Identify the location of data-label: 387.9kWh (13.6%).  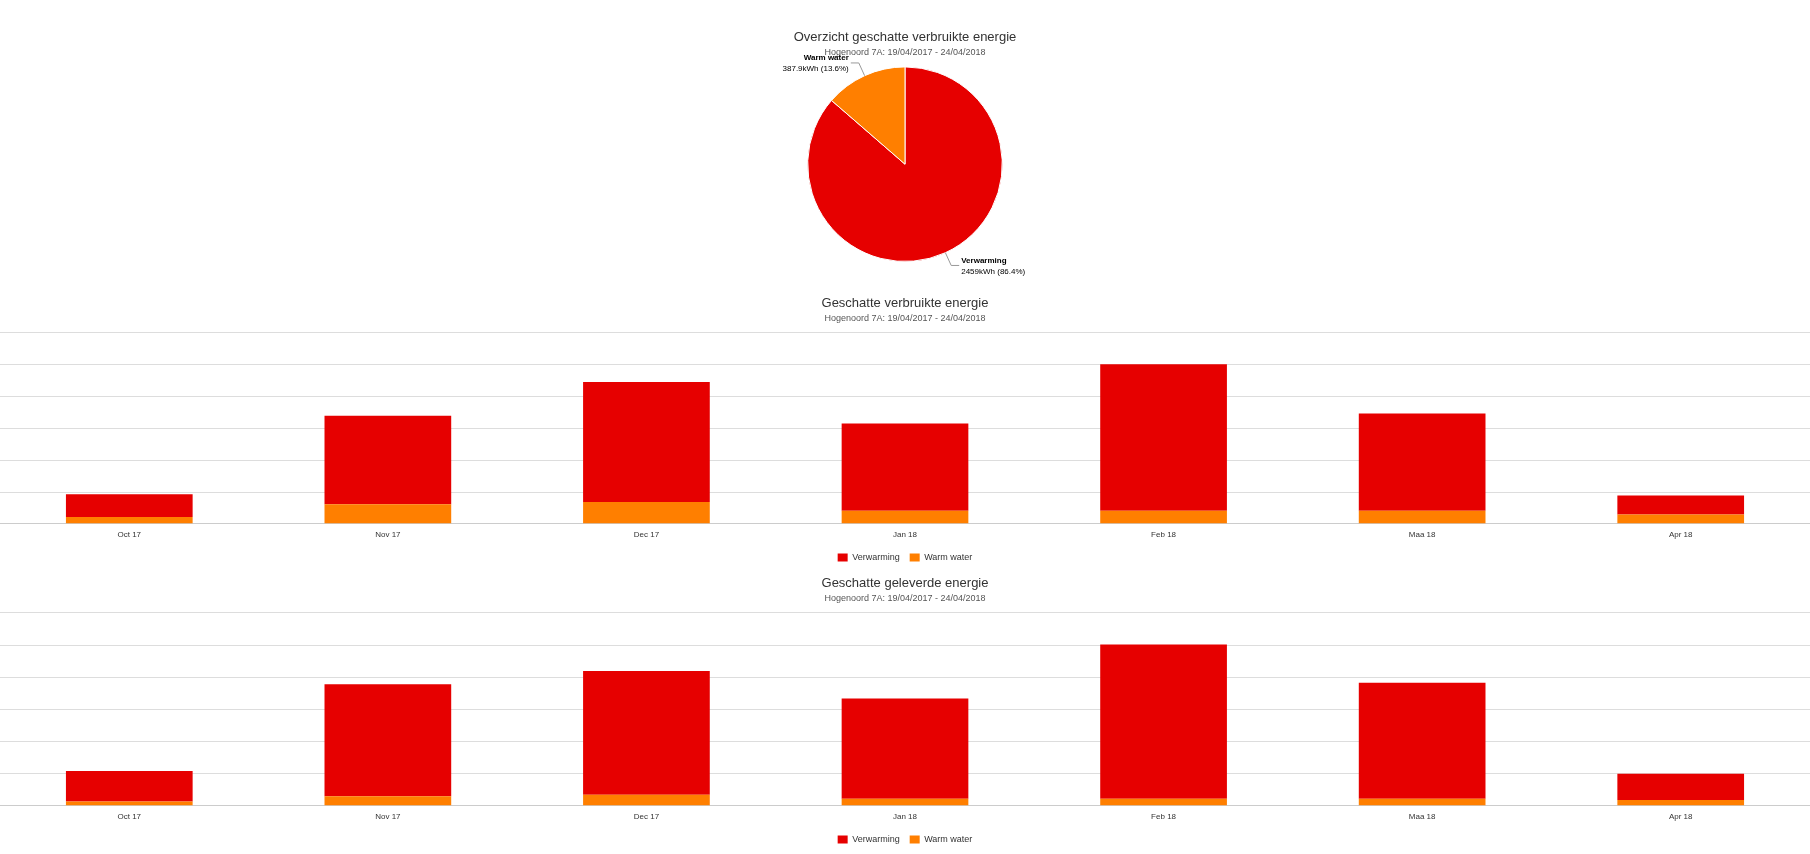
(816, 69).